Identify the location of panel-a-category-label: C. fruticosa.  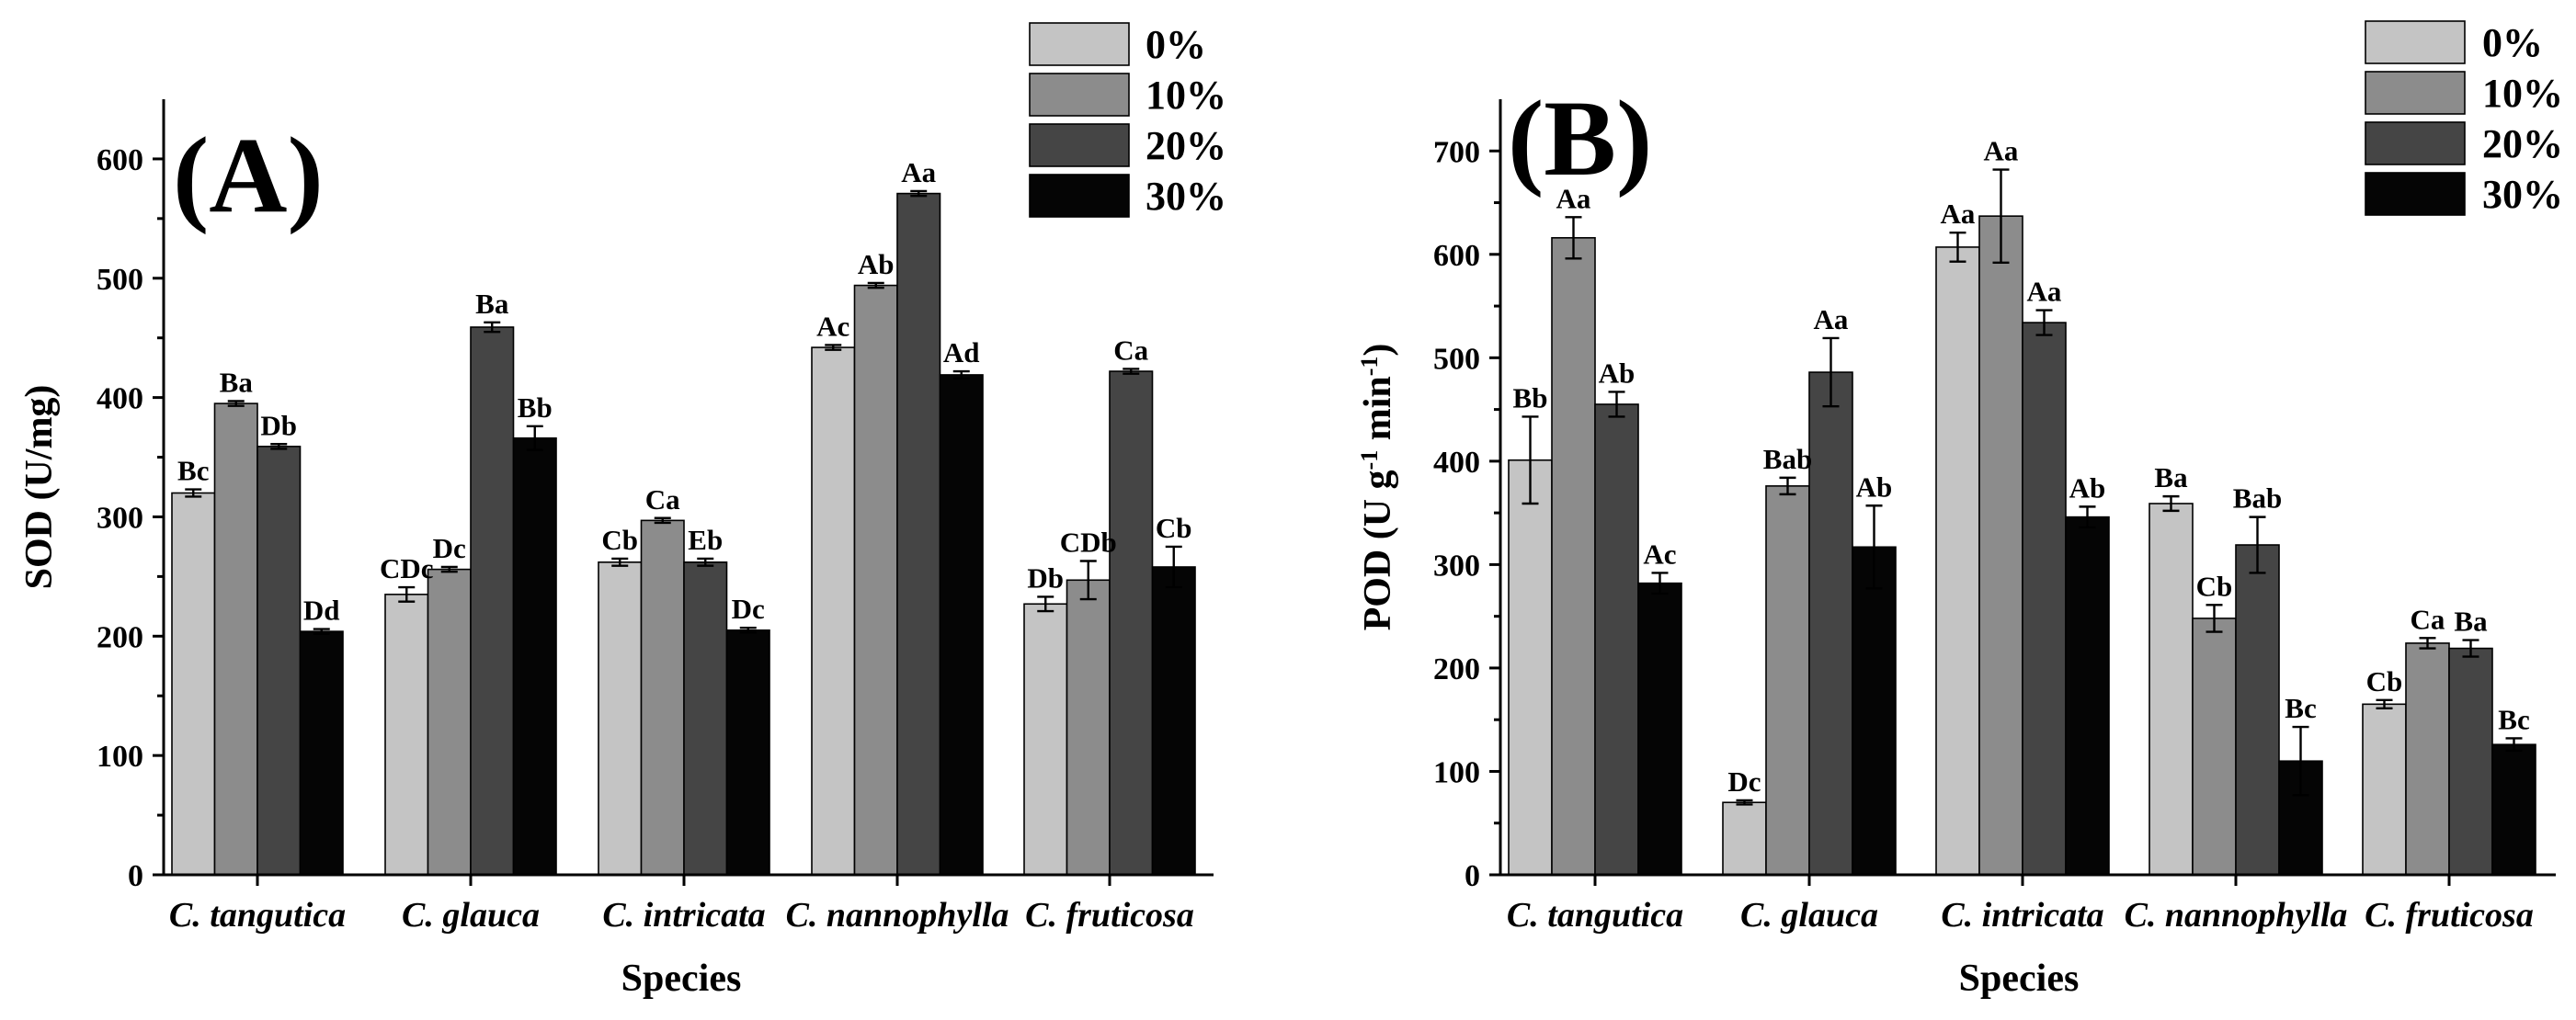
(1109, 915).